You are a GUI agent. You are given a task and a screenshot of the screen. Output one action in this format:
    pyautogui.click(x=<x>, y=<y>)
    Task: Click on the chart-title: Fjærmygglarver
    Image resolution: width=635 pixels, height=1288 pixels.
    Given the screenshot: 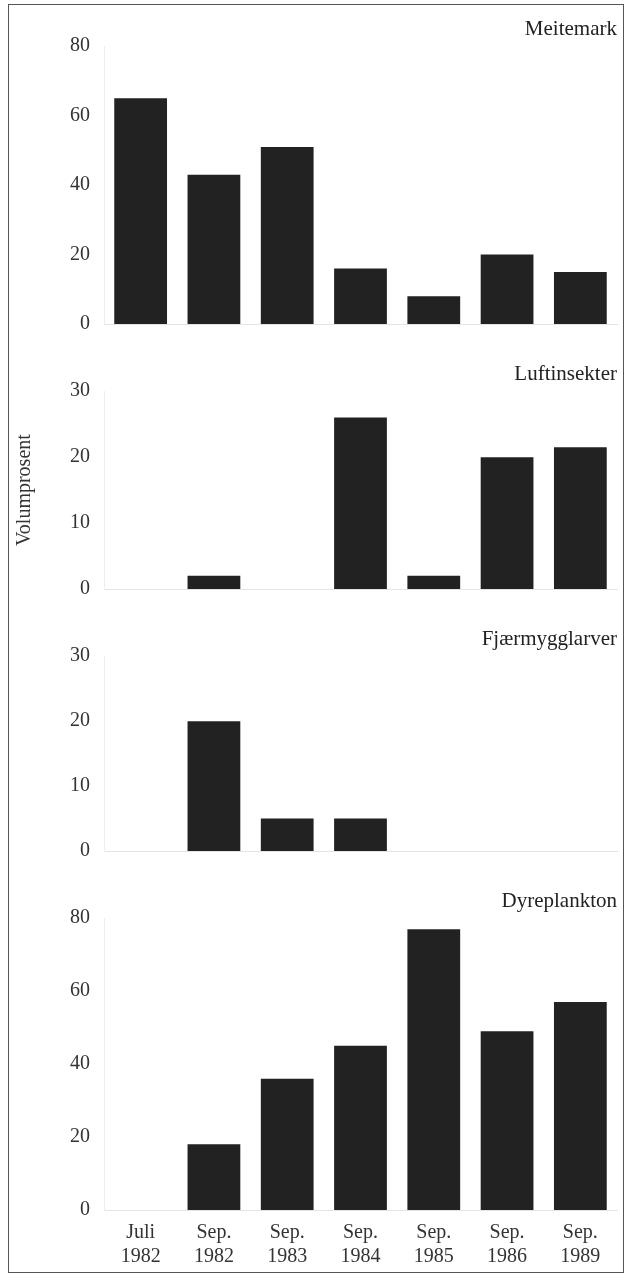 What is the action you would take?
    pyautogui.click(x=549, y=638)
    